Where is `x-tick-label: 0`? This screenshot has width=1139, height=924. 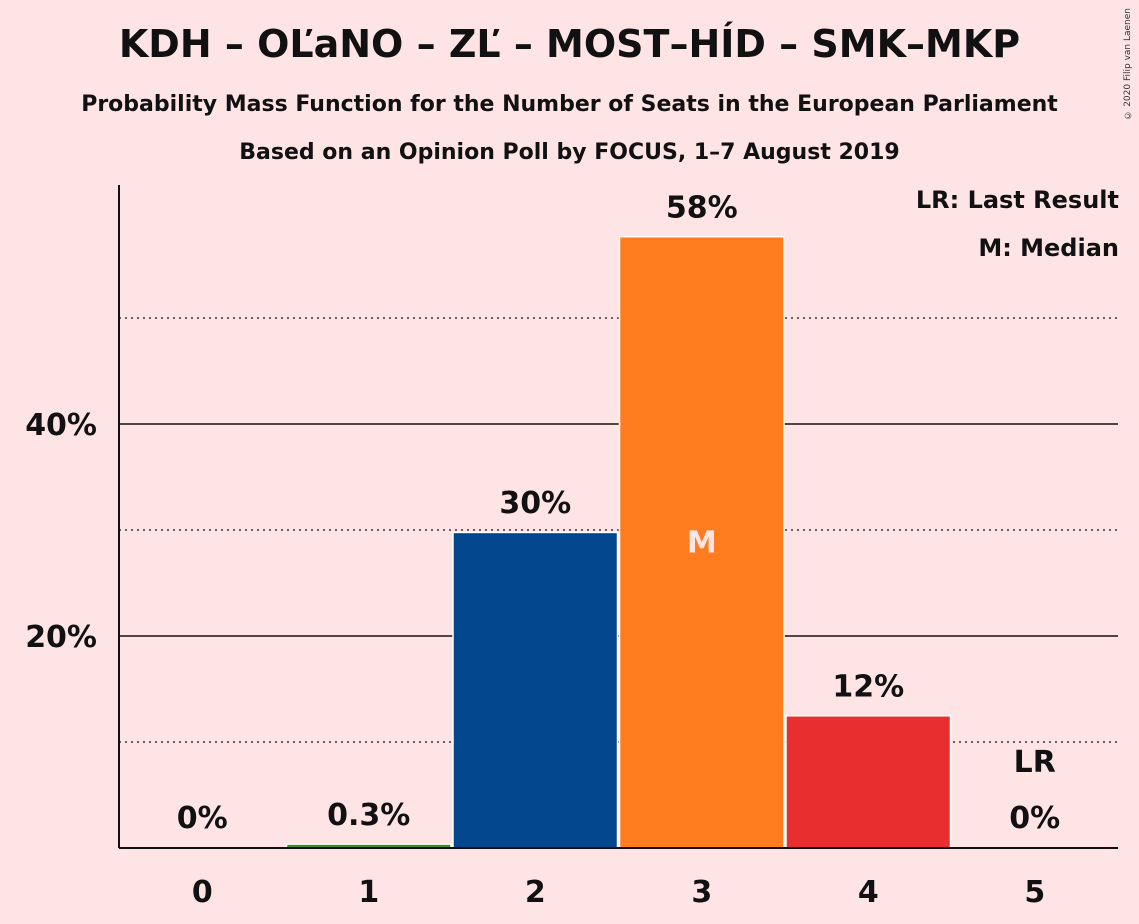 x-tick-label: 0 is located at coordinates (202, 892).